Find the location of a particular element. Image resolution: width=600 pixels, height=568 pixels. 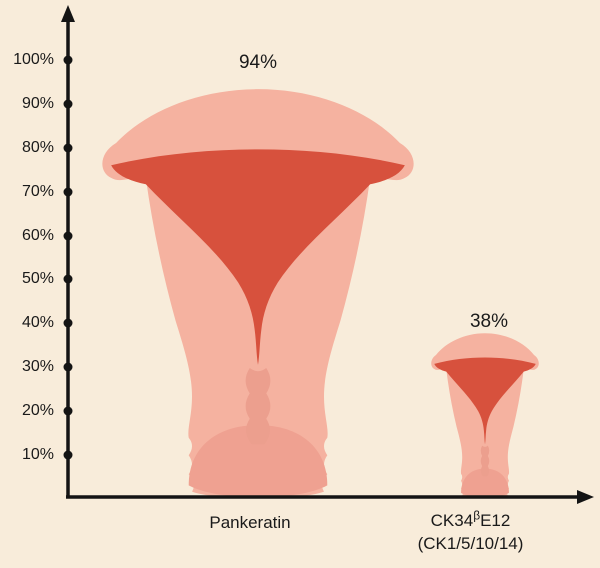

x-axis-arrow-icon is located at coordinates (585, 497).